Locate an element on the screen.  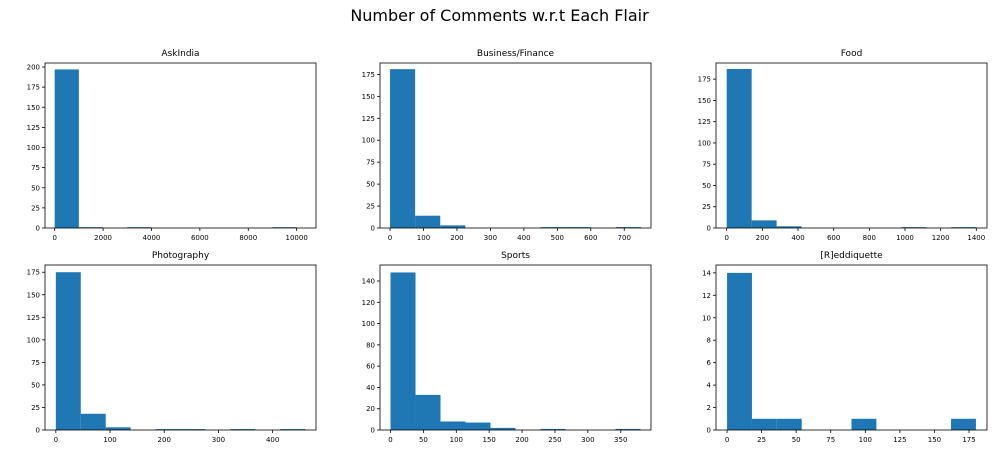
panel-title: Business/Finance is located at coordinates (516, 54).